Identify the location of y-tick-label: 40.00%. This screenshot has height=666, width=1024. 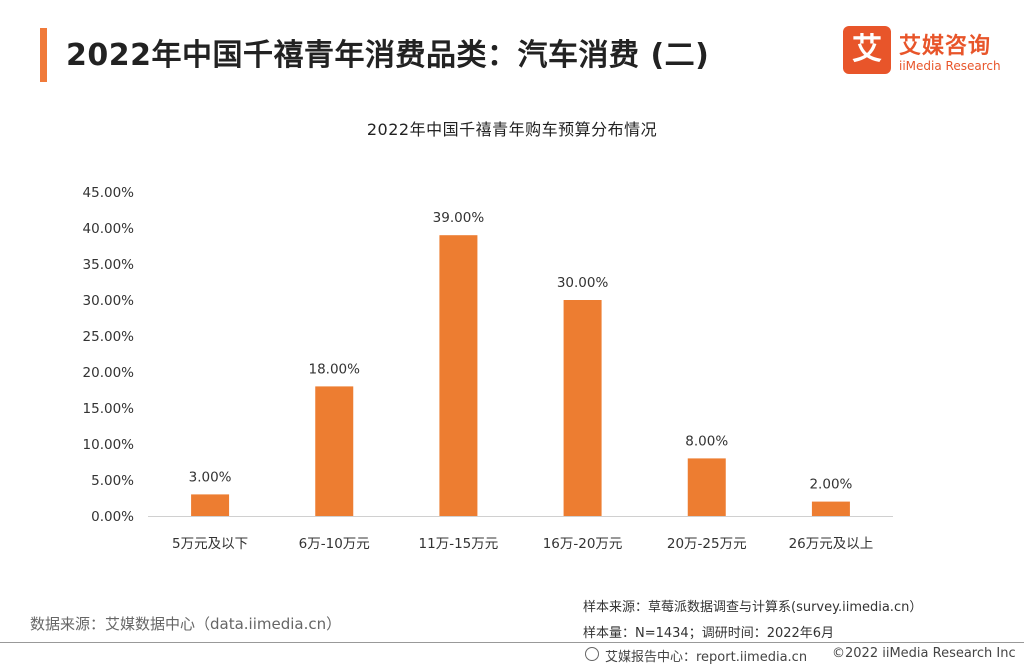
(109, 229).